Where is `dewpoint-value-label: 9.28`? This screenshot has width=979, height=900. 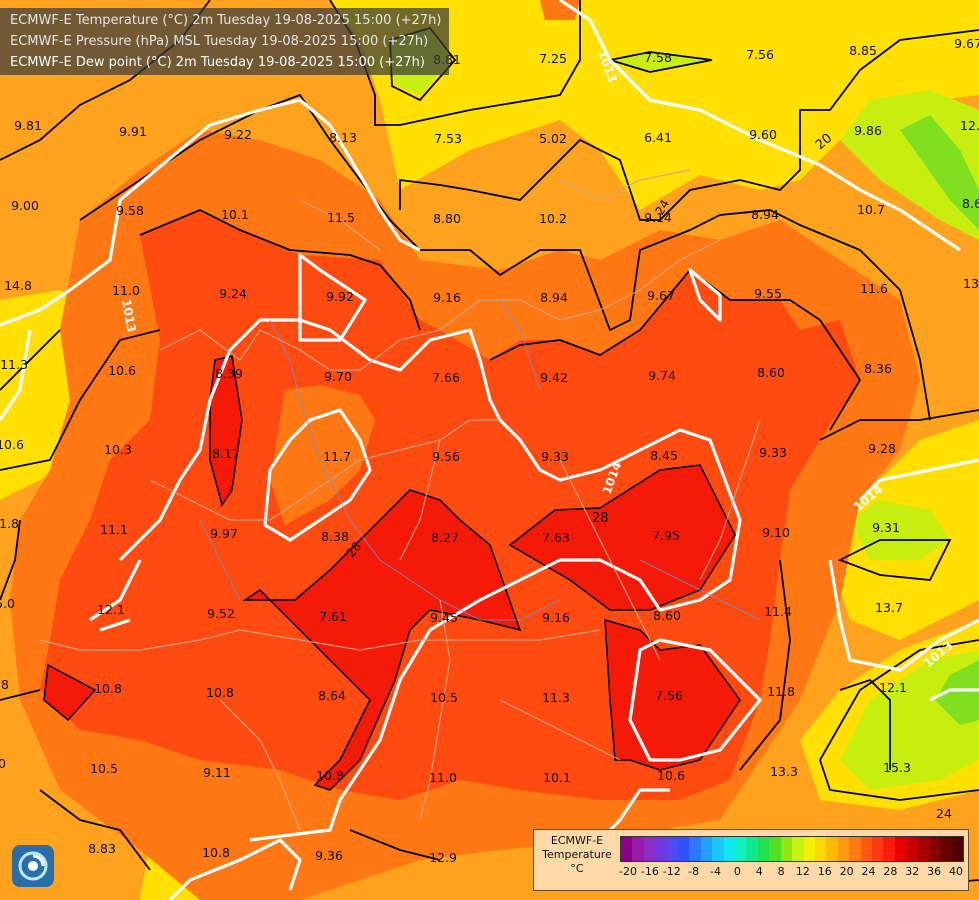 dewpoint-value-label: 9.28 is located at coordinates (882, 448).